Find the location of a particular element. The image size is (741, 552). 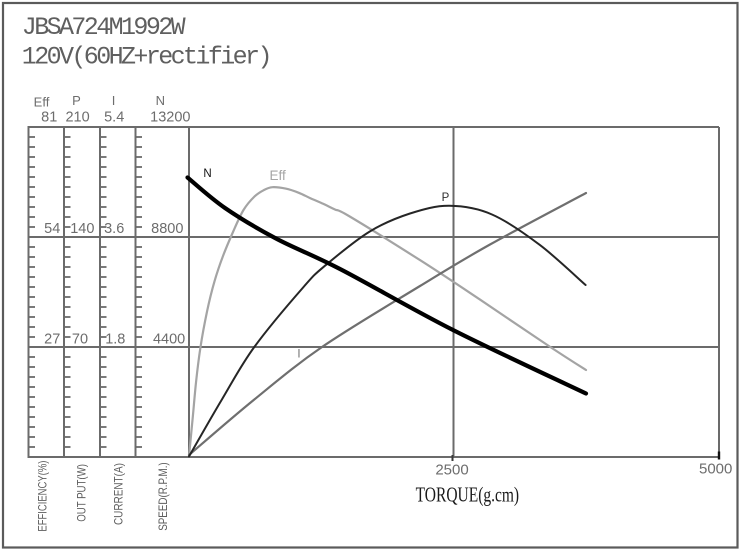

svg-text: 5000 is located at coordinates (715, 469).